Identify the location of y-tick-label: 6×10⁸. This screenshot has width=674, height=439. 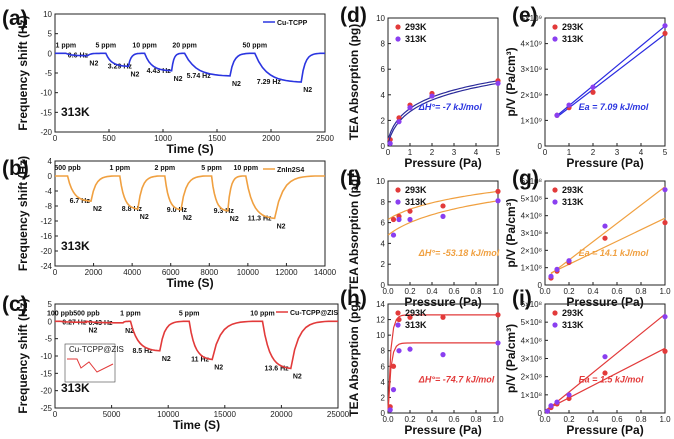
(531, 181).